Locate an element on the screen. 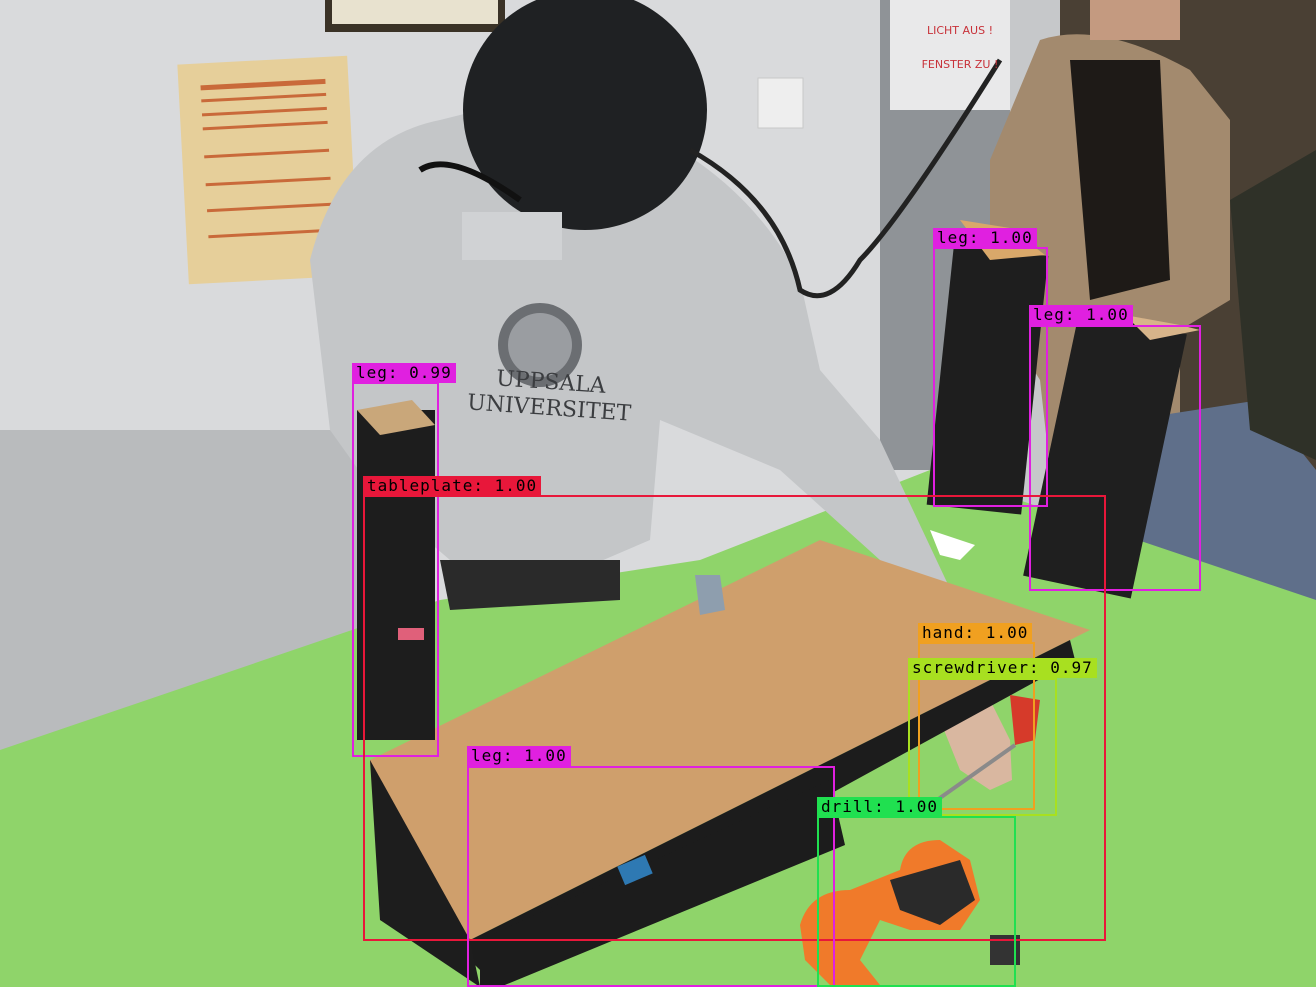 The image size is (1316, 987). door-sign: LICHT AUS ! FENSTER ZU ! is located at coordinates (960, 48).